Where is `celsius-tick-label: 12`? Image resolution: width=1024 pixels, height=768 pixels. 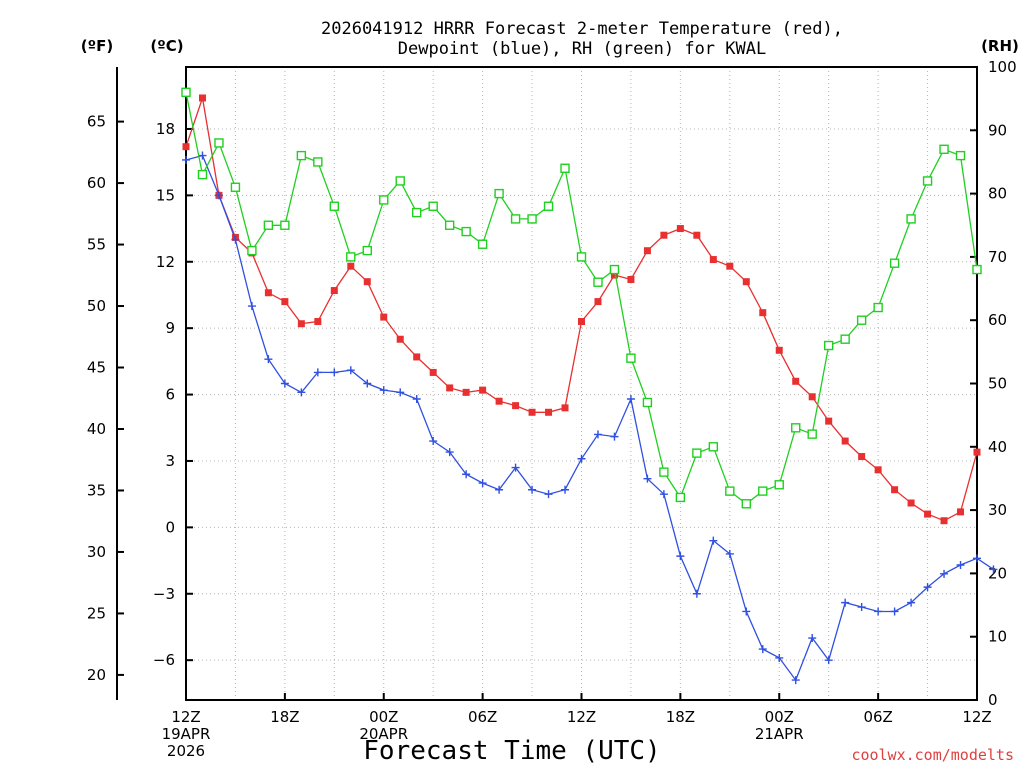
celsius-tick-label: 12 is located at coordinates (165, 262).